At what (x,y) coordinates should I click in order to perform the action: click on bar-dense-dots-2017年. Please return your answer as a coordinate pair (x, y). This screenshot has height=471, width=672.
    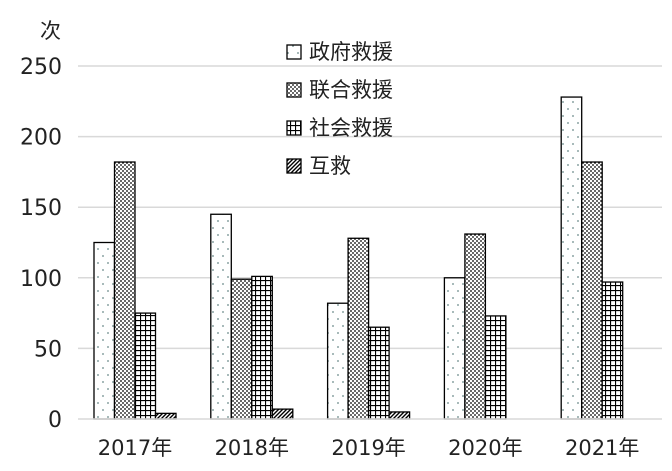
    Looking at the image, I should click on (124, 290).